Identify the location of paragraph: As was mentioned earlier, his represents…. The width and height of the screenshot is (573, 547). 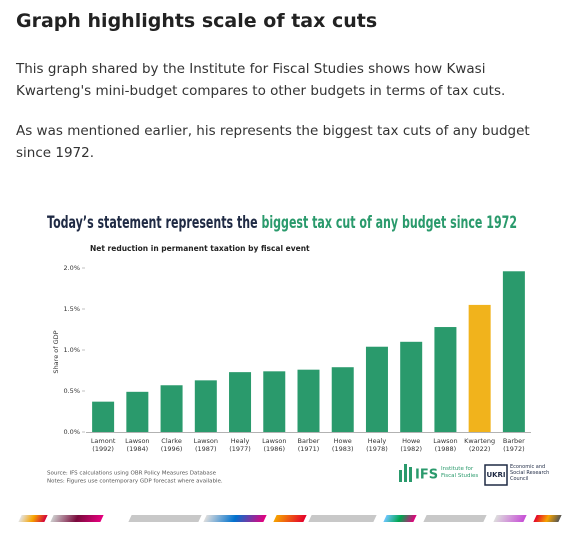
(273, 142).